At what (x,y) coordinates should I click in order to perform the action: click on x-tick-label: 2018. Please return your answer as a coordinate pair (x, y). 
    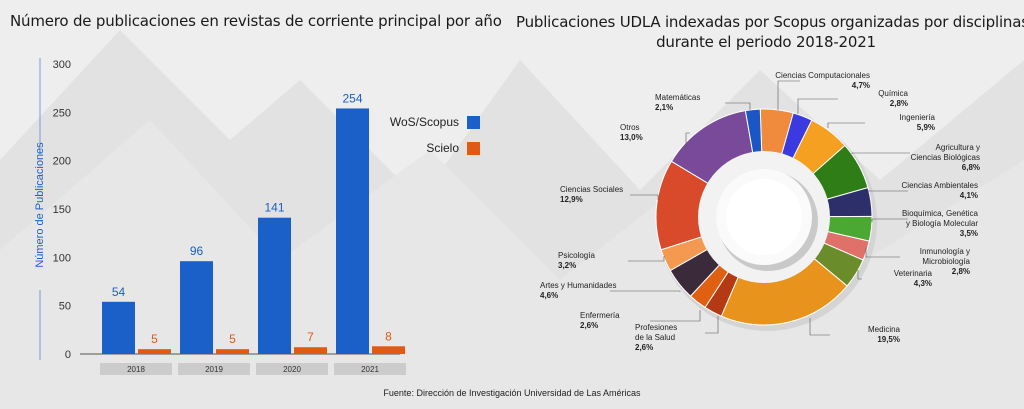
    Looking at the image, I should click on (136, 369).